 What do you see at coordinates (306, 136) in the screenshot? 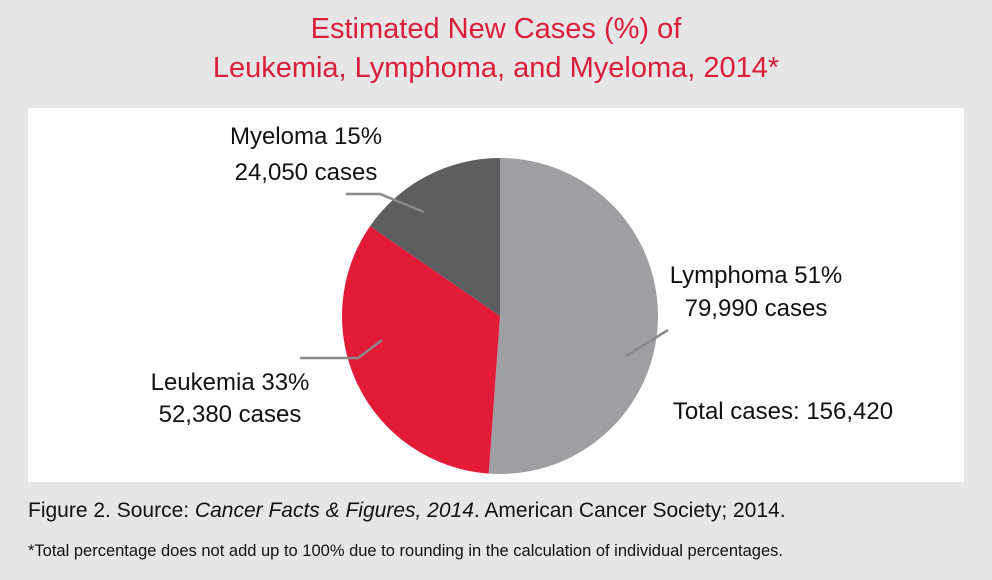
I see `slice-label-myeloma: Myeloma 15%` at bounding box center [306, 136].